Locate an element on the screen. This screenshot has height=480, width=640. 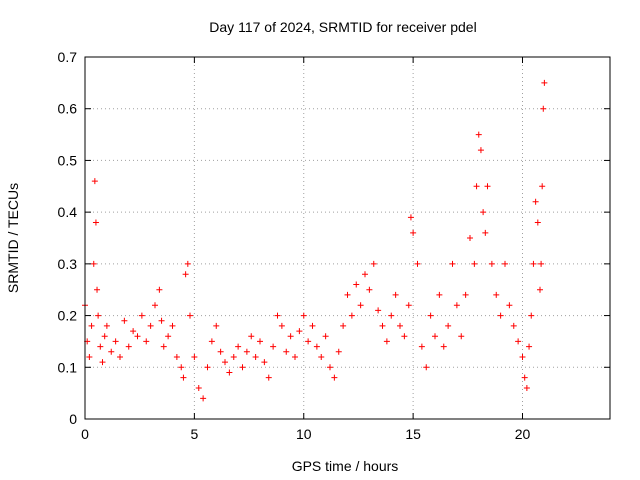
y-tick-label: 0.1 is located at coordinates (68, 367).